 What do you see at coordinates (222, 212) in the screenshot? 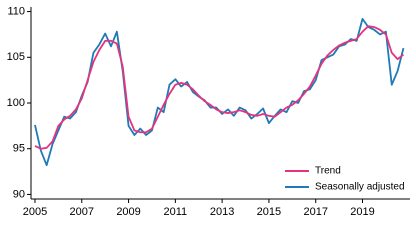
I see `x-tick-label: 2013` at bounding box center [222, 212].